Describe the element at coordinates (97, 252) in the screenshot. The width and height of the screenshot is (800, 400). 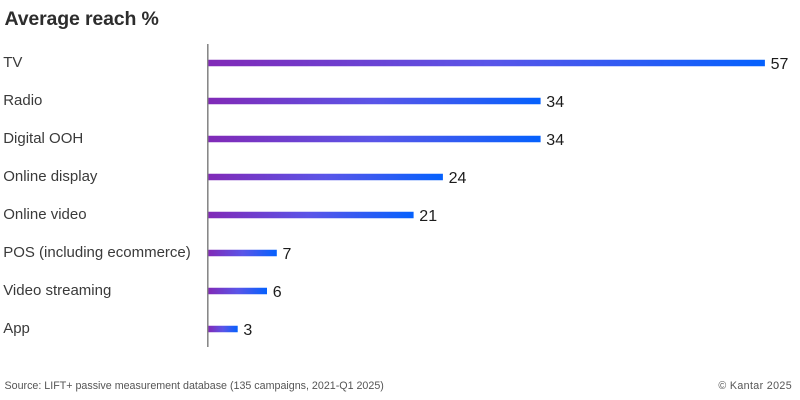
I see `svg-text: POS (including ecommerce)` at that location.